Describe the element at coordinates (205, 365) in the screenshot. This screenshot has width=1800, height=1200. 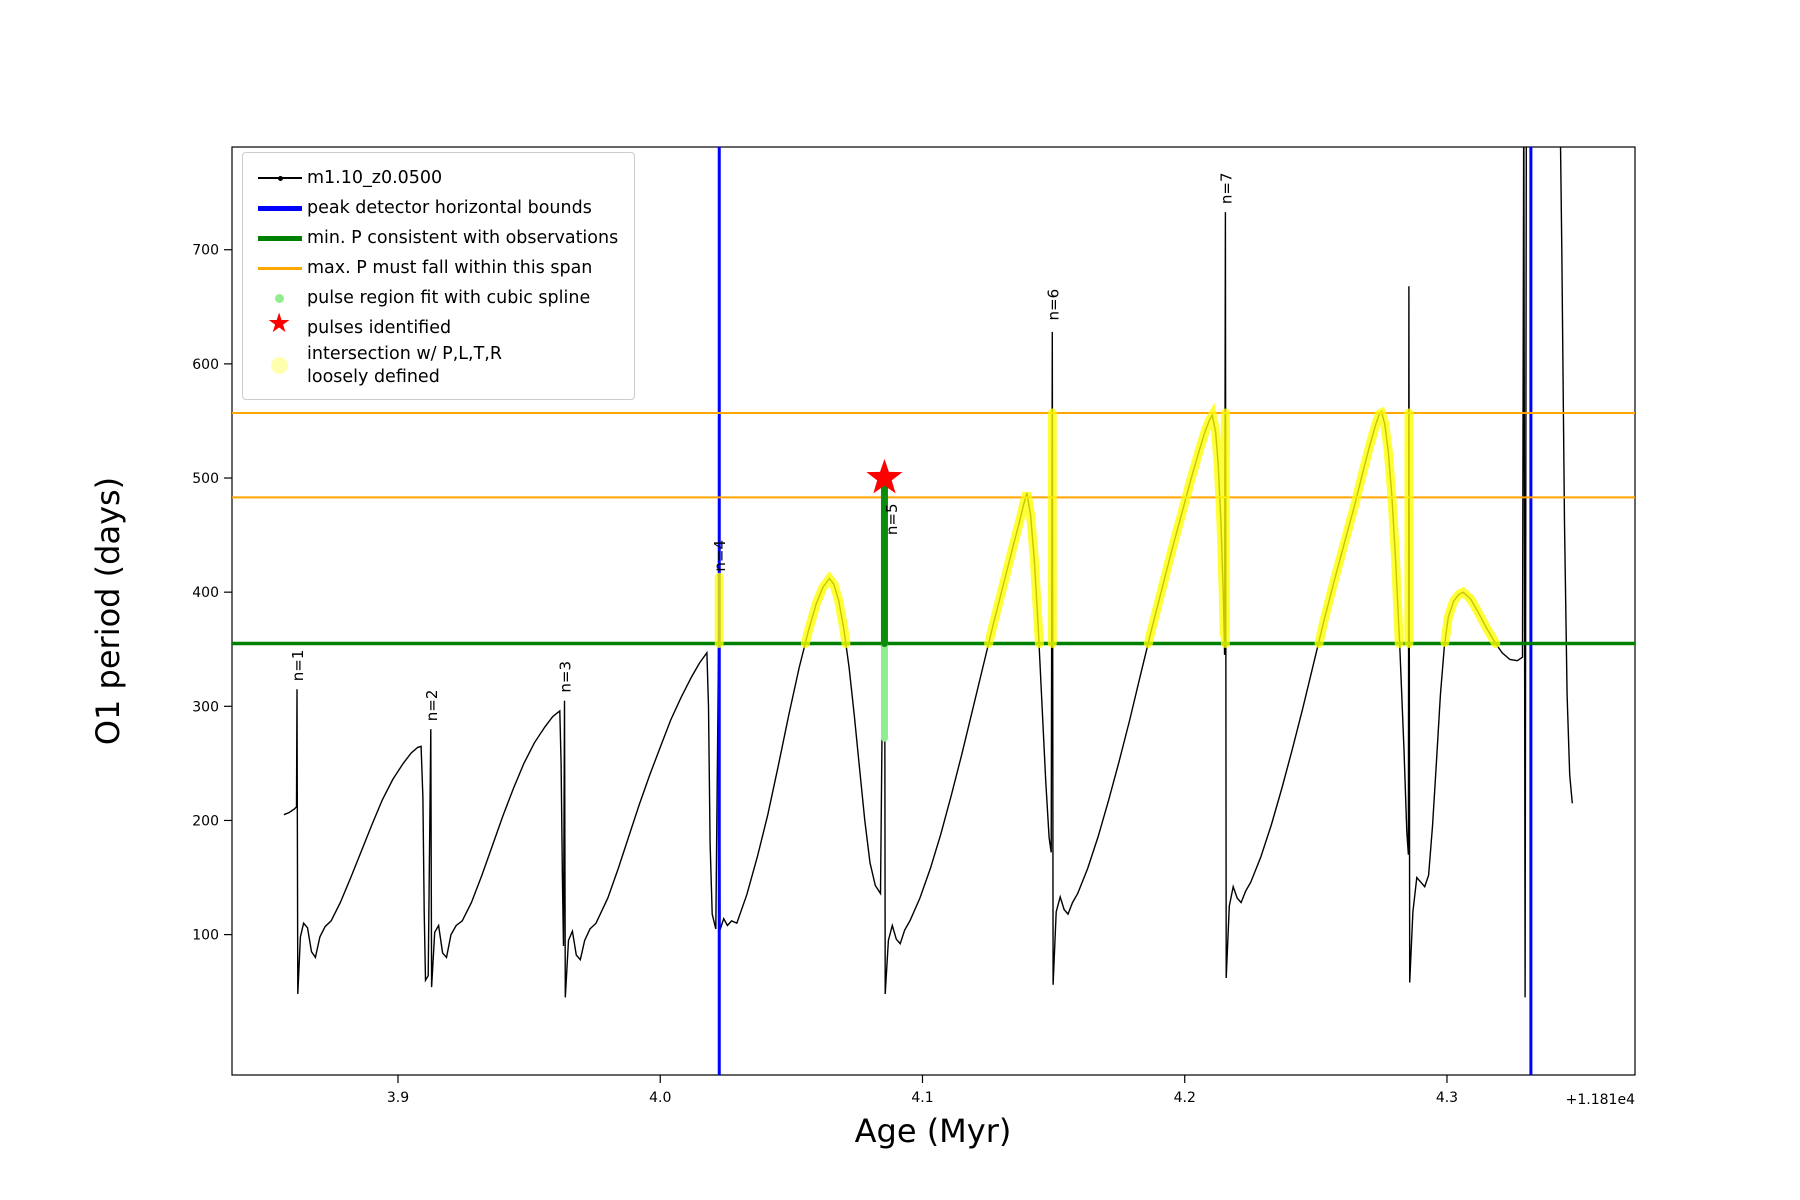
I see `y-tick-label: 600` at that location.